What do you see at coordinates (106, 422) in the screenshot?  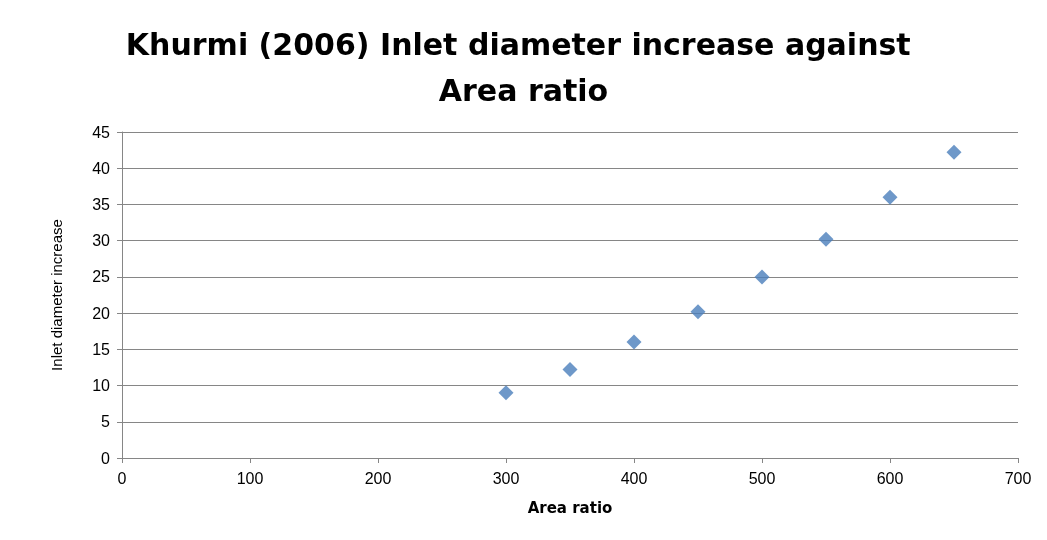 I see `y-tick-label: 5` at bounding box center [106, 422].